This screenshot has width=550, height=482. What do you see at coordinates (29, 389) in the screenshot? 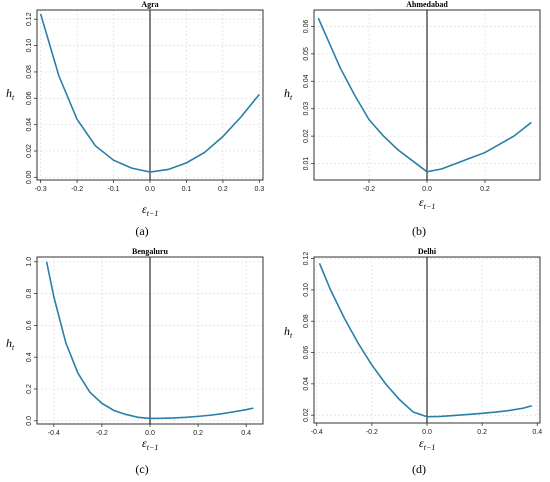
I see `y-tick-label: 0.2` at bounding box center [29, 389].